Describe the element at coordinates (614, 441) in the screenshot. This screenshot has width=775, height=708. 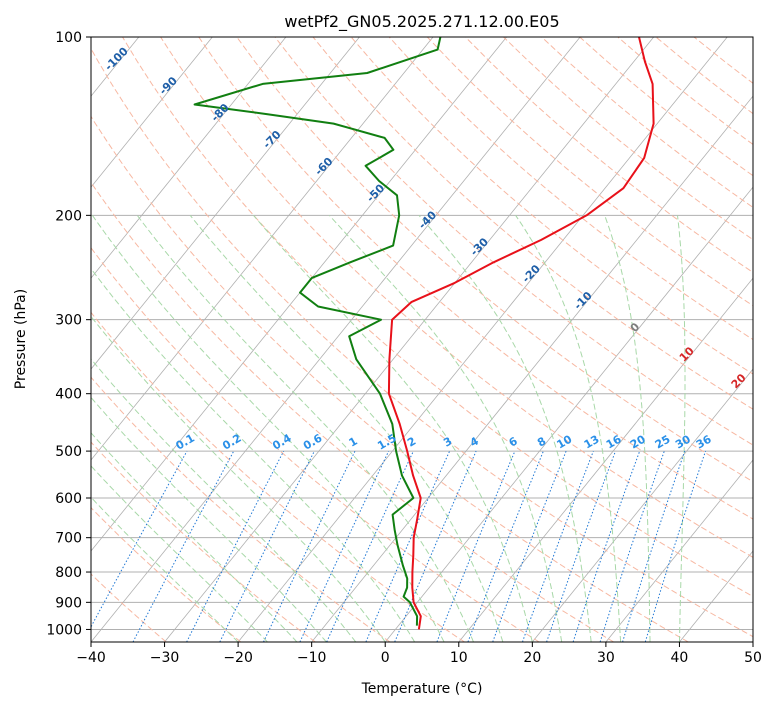
I see `mixing-ratio-label: 16` at that location.